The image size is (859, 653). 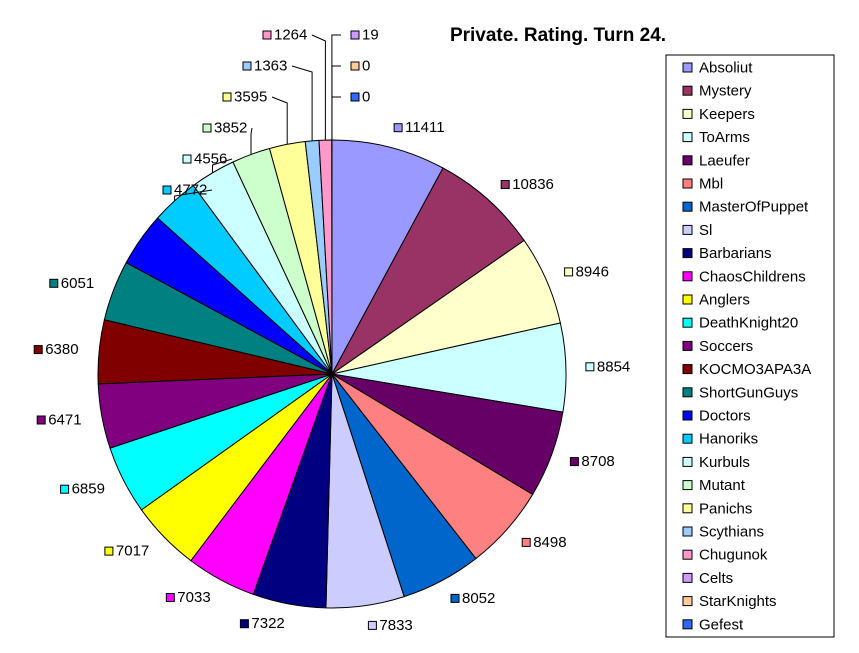 I want to click on legend-label-21: Chugunok, so click(x=733, y=555).